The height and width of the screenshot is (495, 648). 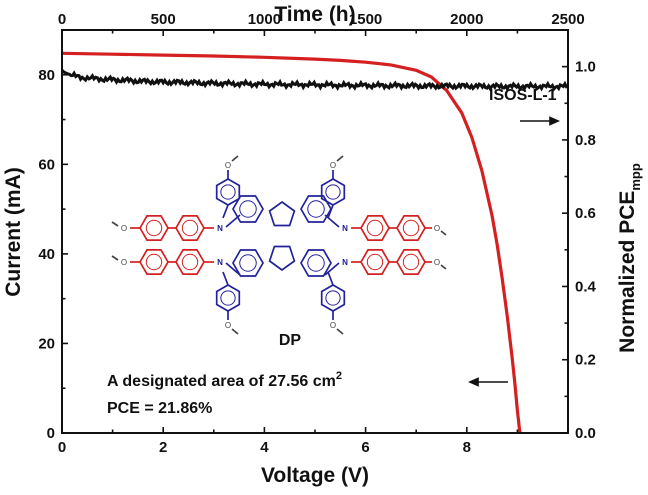 I want to click on x2-tick-label: 2000, so click(x=466, y=19).